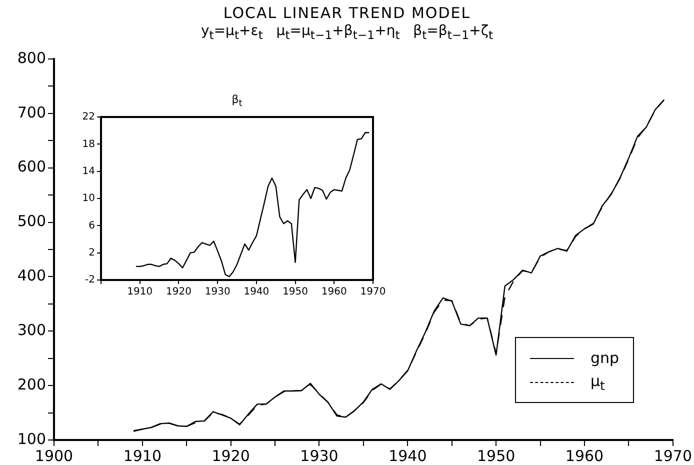 This screenshot has height=465, width=694. I want to click on text: y$_{t}$=μ$_{t}$+ε$_{t}$ μ$_{t}$=μ$_{t−1}$+β$_{t−1}$+η$_{t}$ β$_{t}$=β$_{t−1}$+ζ$_{t}$, so click(347, 32).